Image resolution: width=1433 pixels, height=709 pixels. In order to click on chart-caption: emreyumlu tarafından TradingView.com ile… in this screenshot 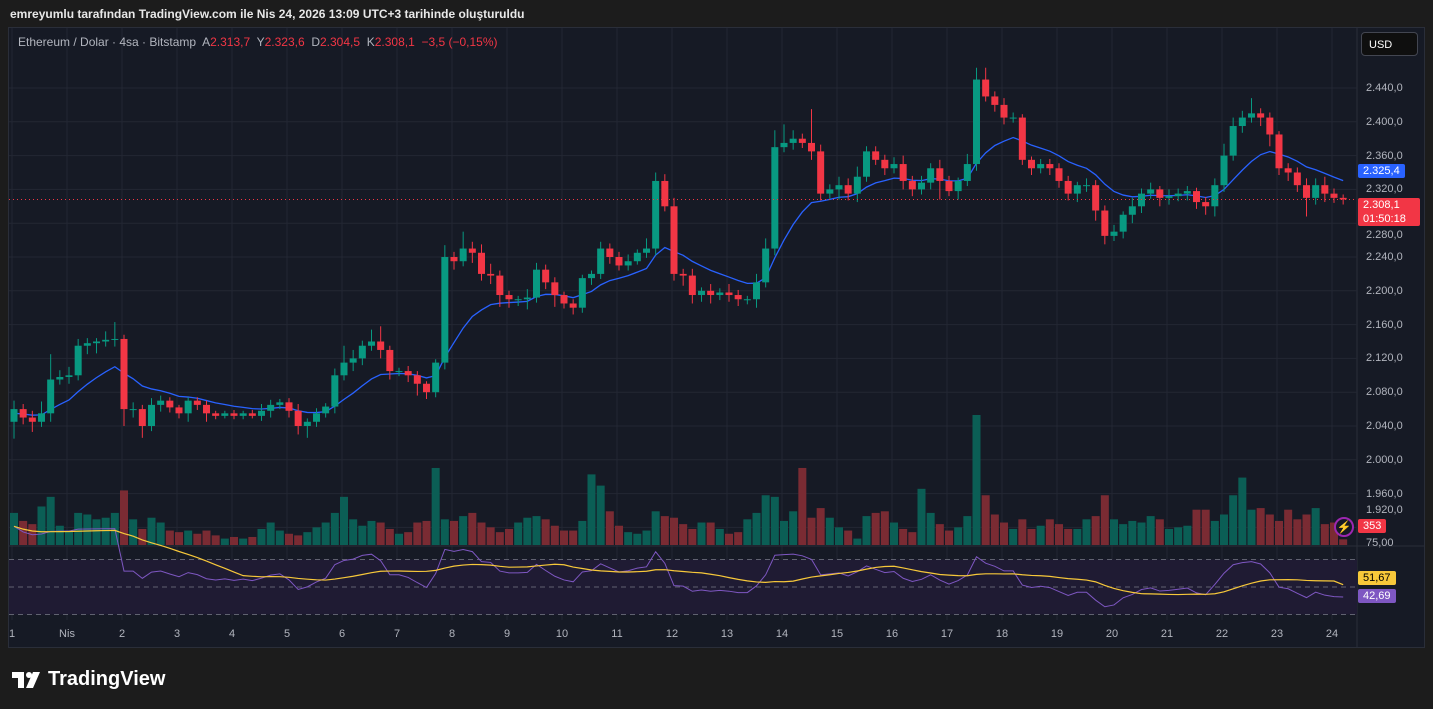, I will do `click(267, 14)`.